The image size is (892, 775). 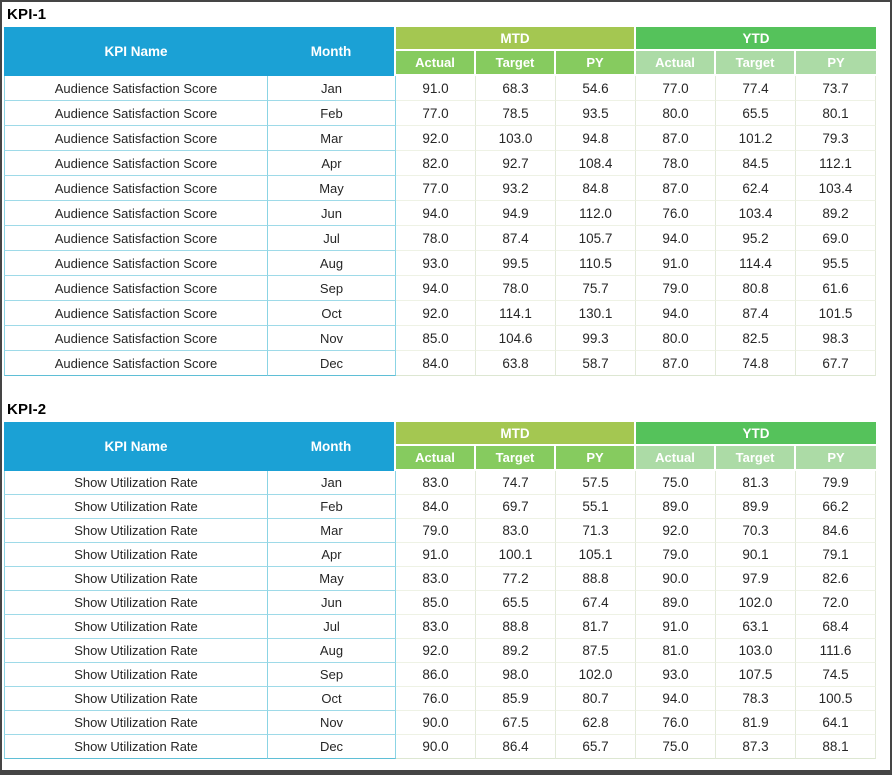 I want to click on ytd-target-cell: 62.4, so click(x=756, y=188).